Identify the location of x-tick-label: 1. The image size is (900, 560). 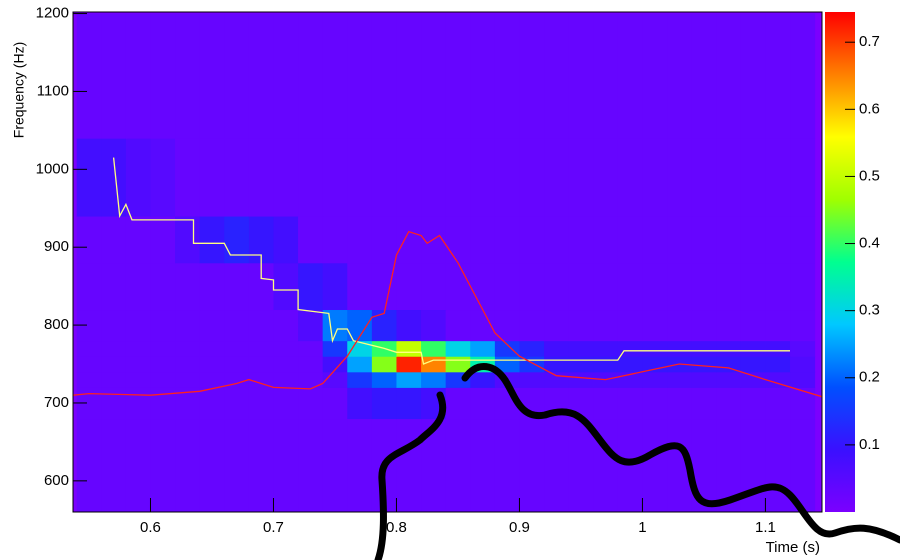
(642, 527).